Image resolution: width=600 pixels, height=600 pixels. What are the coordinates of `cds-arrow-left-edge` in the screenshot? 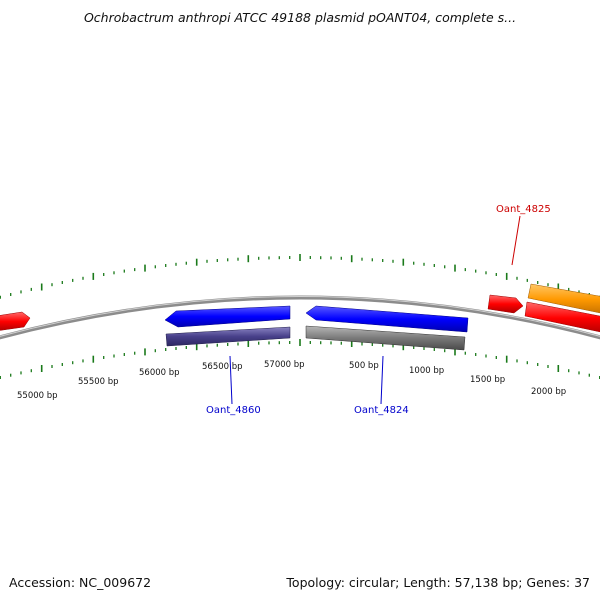 It's located at (15, 321).